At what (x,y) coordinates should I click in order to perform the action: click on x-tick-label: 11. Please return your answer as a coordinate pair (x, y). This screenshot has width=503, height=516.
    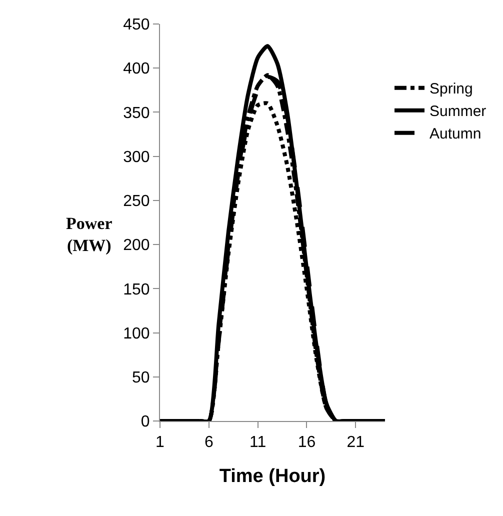
    Looking at the image, I should click on (258, 443).